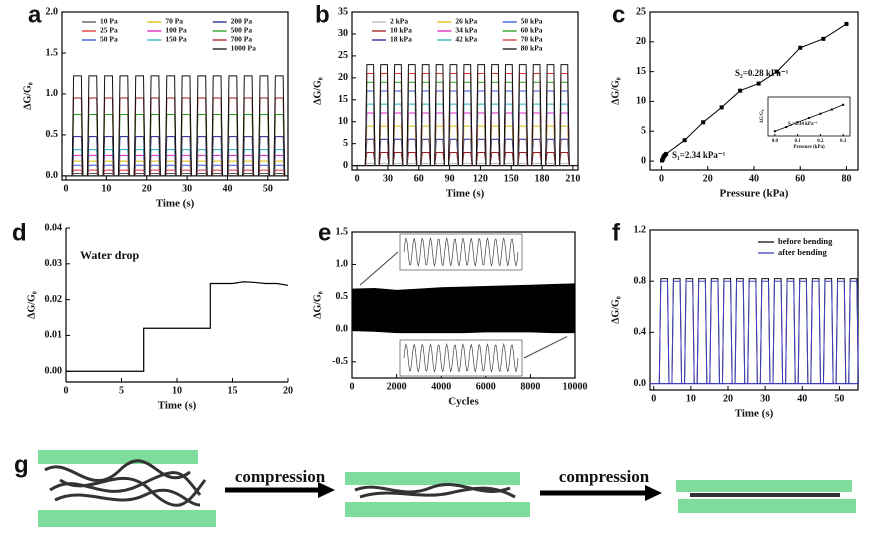 This screenshot has width=870, height=534. What do you see at coordinates (242, 39) in the screenshot?
I see `legend-label: 700 Pa` at bounding box center [242, 39].